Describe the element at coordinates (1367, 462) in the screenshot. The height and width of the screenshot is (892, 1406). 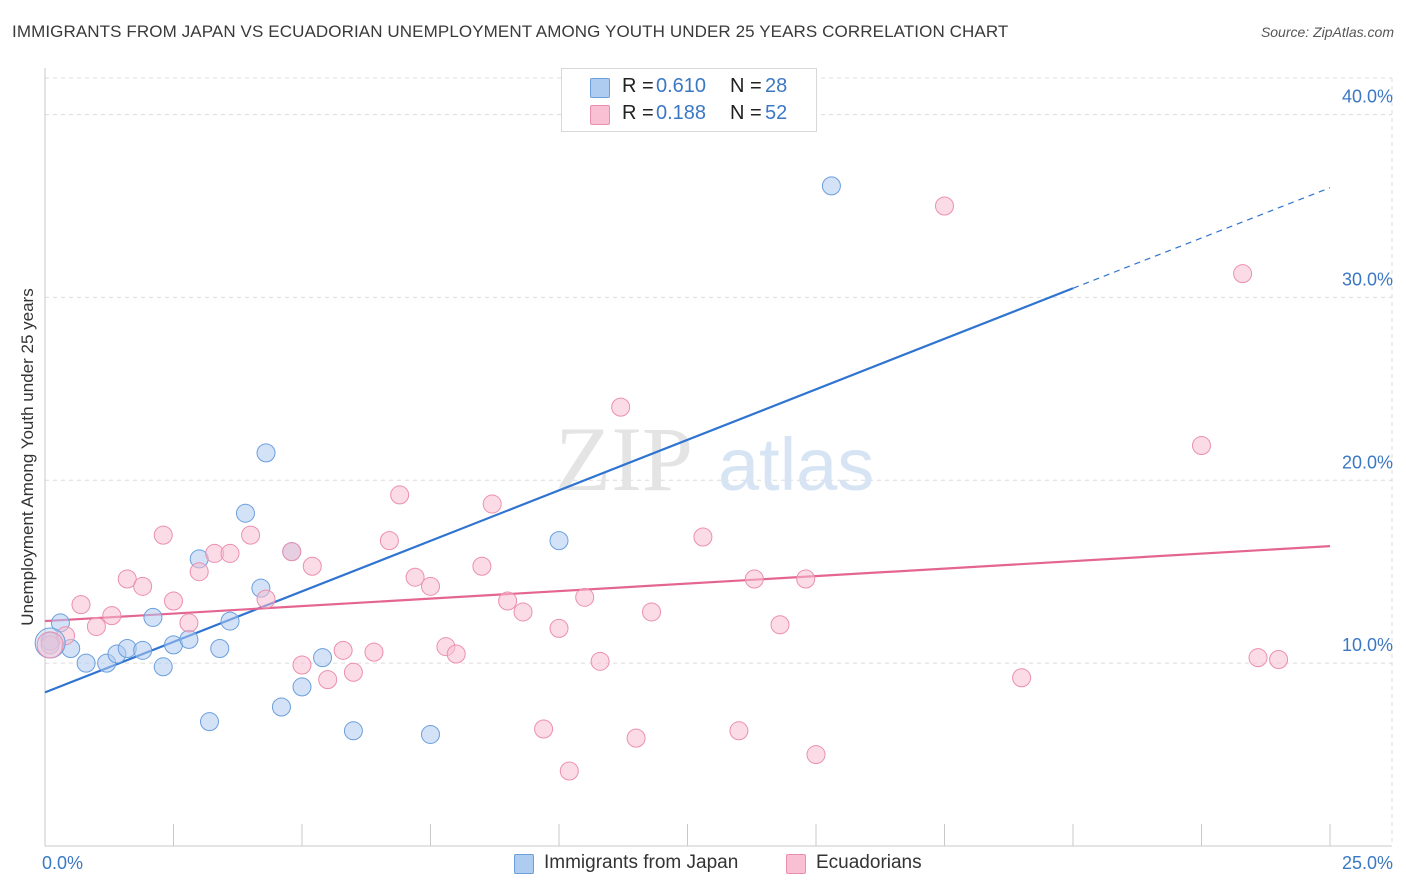
I see `y-tick-label: 20.0%` at that location.